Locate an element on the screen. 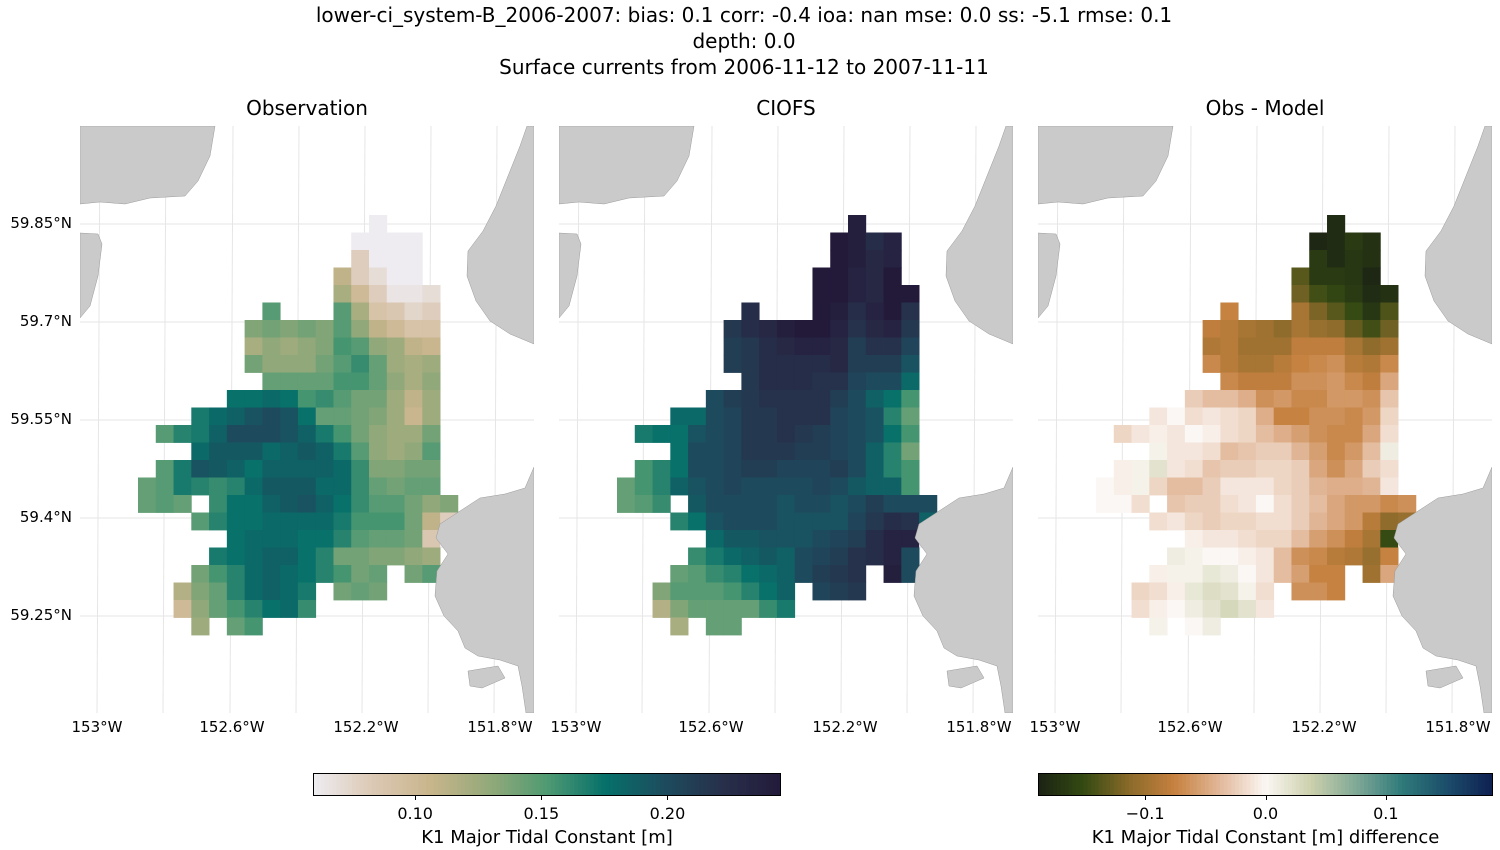  land-island is located at coordinates (1444, 677).